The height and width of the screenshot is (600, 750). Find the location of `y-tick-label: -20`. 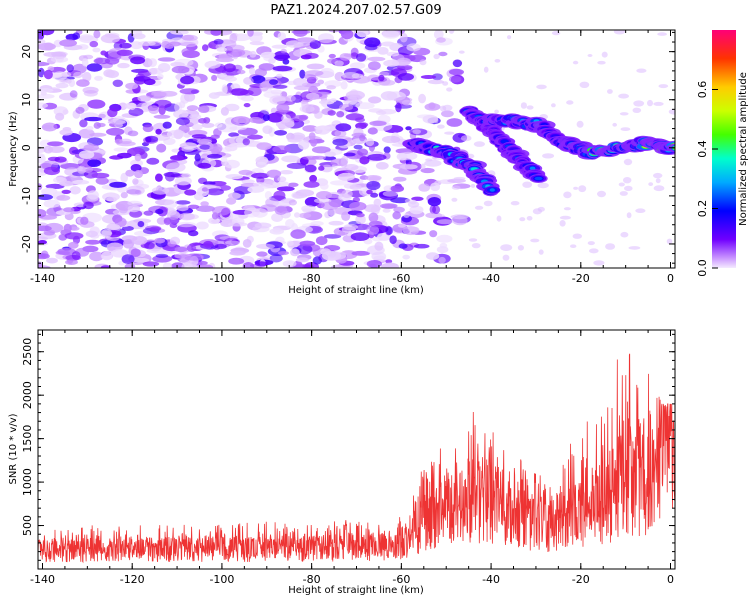

y-tick-label: -20 is located at coordinates (26, 244).